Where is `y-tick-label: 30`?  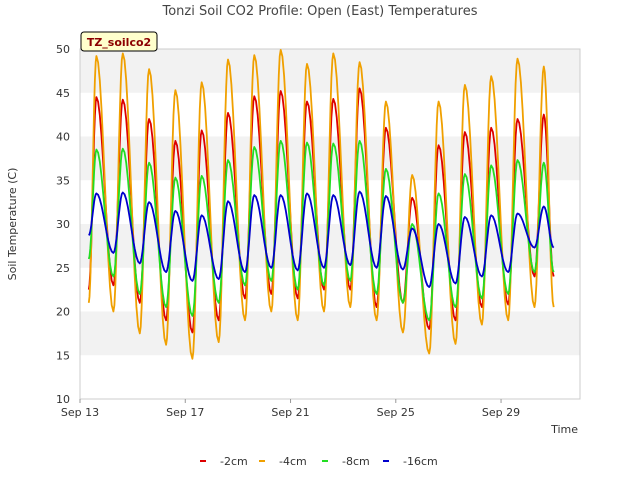
y-tick-label: 30 is located at coordinates (63, 224).